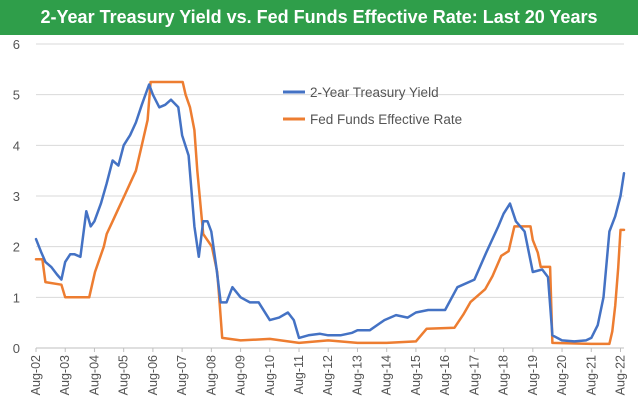 The height and width of the screenshot is (413, 638). I want to click on y-axis-ticks: 0 1 2 3 4 5 6, so click(16, 196).